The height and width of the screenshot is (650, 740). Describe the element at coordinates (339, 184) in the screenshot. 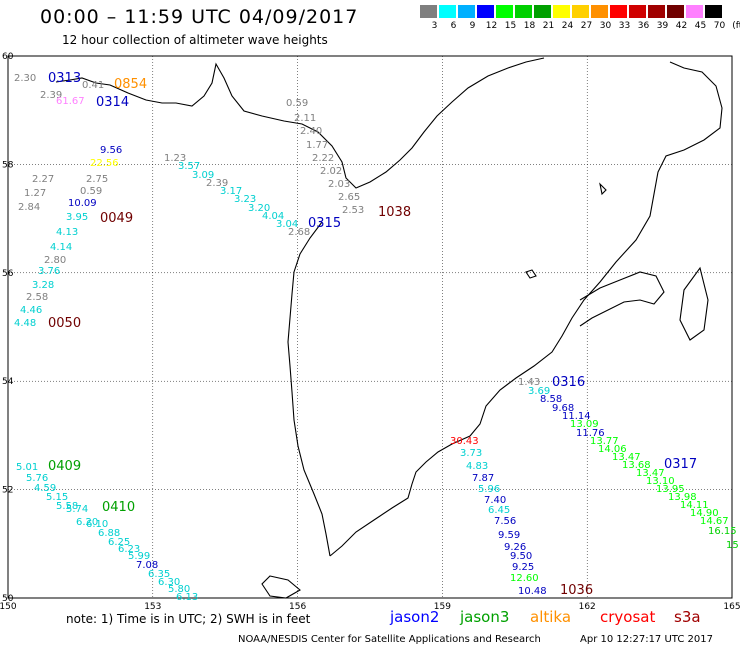

I see `wave-height-label: 2.03` at that location.